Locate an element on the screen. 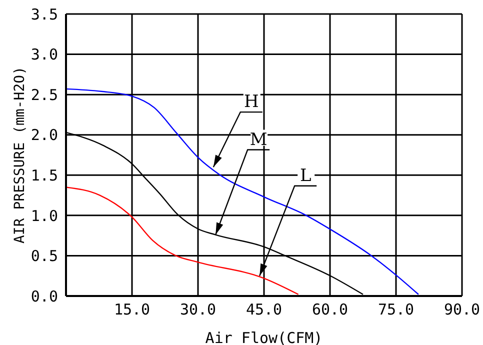 The width and height of the screenshot is (483, 345). y-tick-label: 1.0 is located at coordinates (44, 215).